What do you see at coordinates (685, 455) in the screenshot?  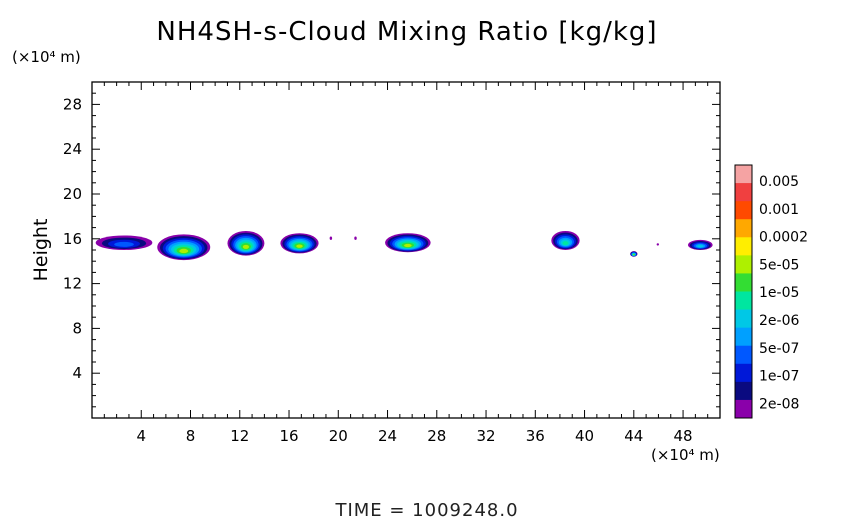 I see `x-axis-unit: (×10⁴ m)` at bounding box center [685, 455].